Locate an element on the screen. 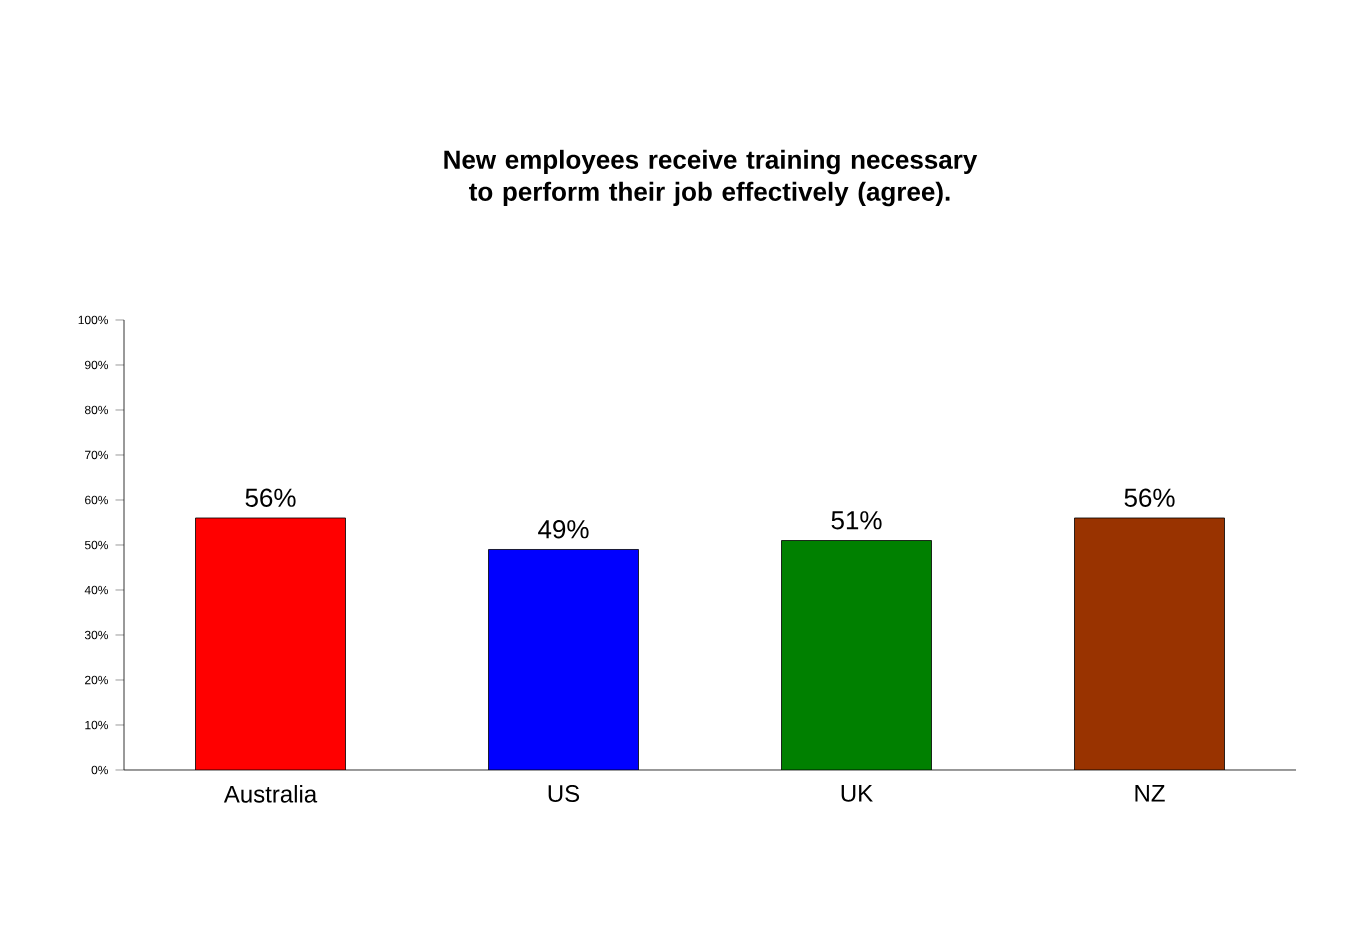 This screenshot has width=1360, height=948. data-label: 51% is located at coordinates (856, 520).